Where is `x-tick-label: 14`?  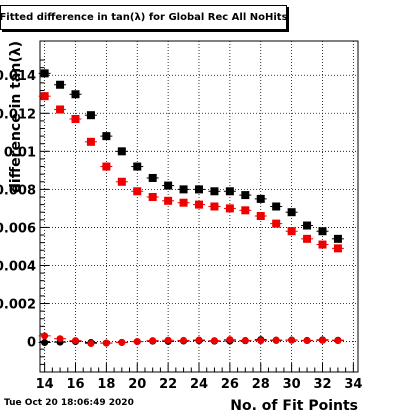 x-tick-label: 14 is located at coordinates (45, 384).